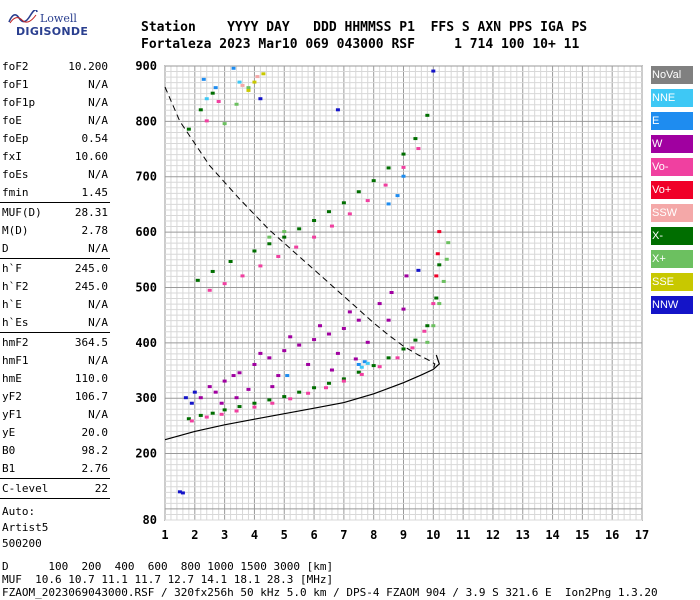 The width and height of the screenshot is (700, 600). What do you see at coordinates (56, 103) in the screenshot?
I see `param-row: foF1p N/A` at bounding box center [56, 103].